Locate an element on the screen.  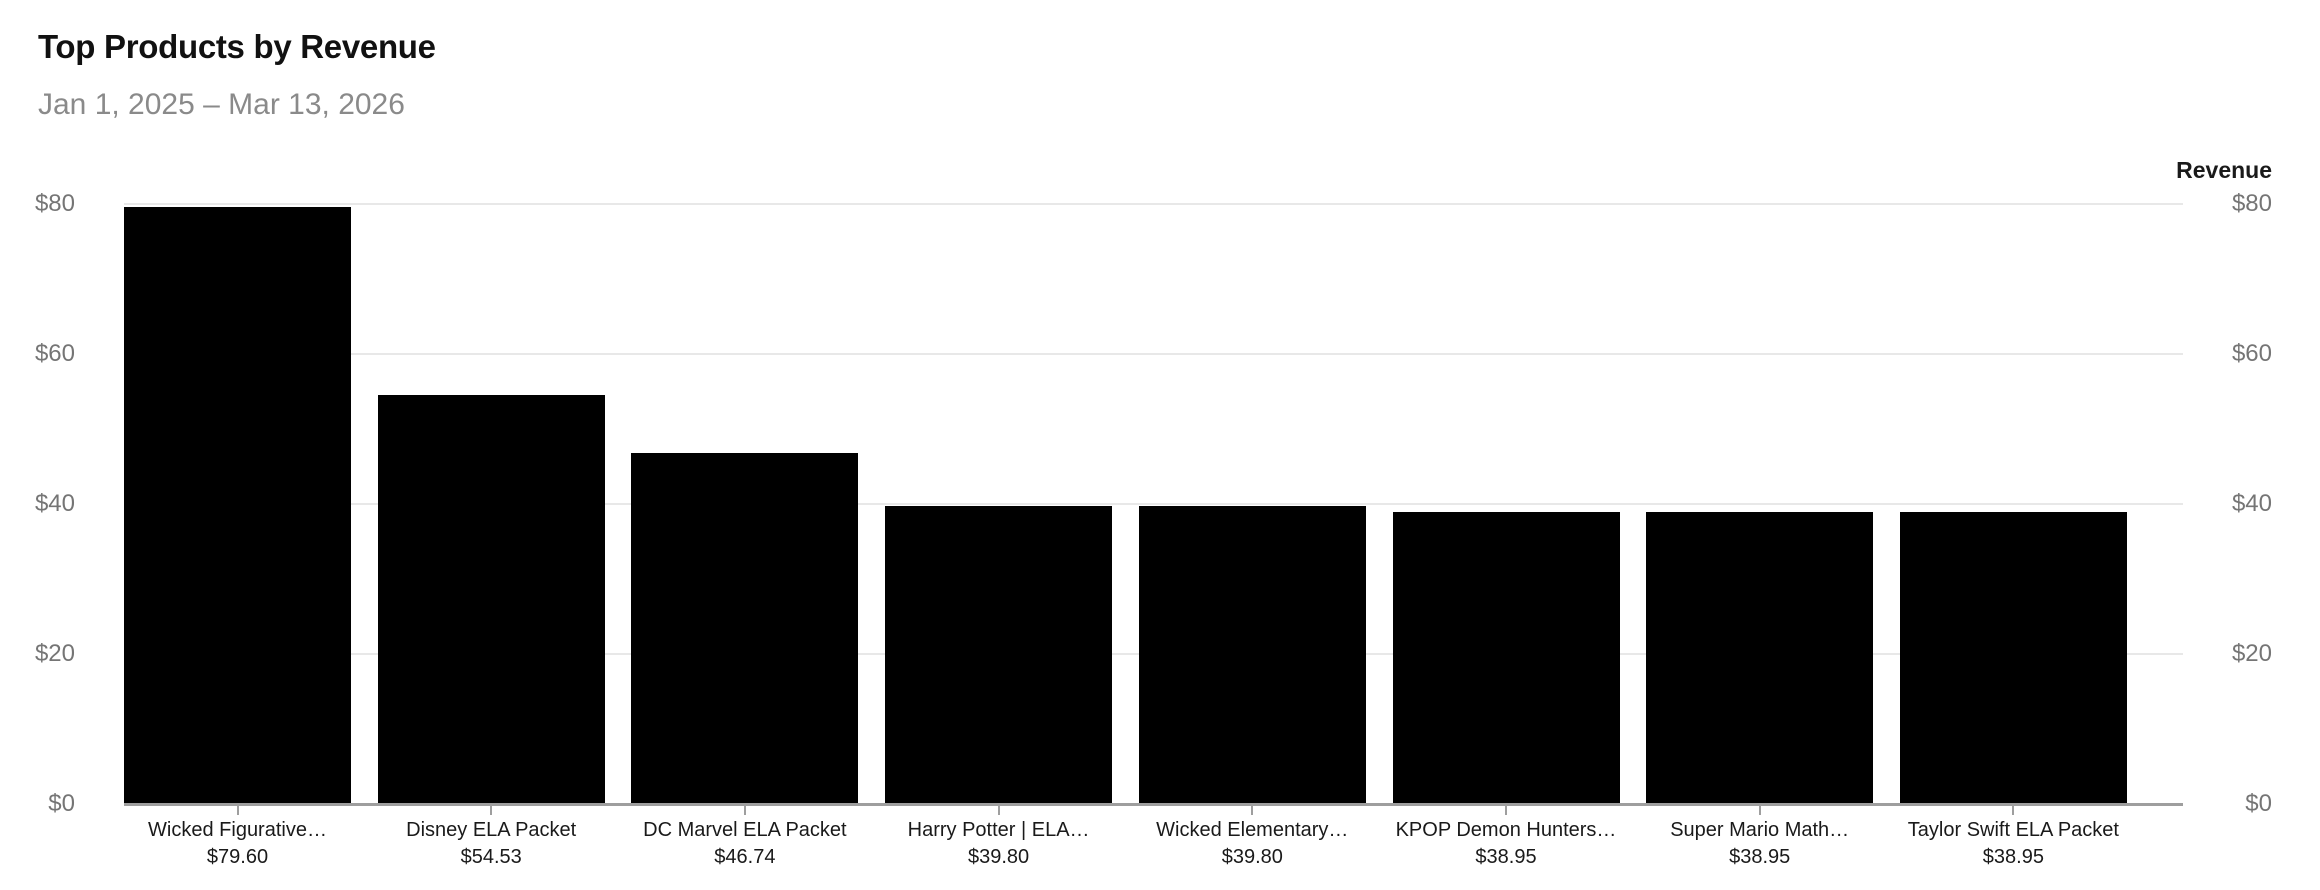
bar-label-group: KPOP Demon Hunters… $38.95 is located at coordinates (1506, 844).